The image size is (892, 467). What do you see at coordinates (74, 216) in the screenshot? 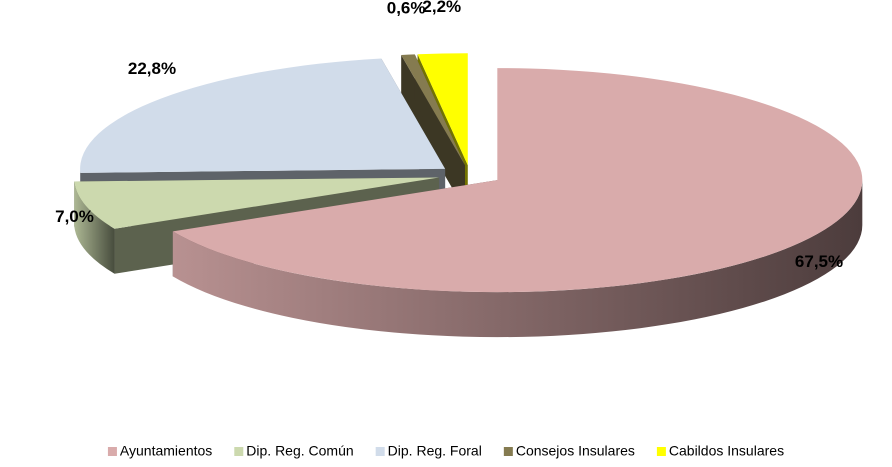
I see `data-label: 7,0%` at bounding box center [74, 216].